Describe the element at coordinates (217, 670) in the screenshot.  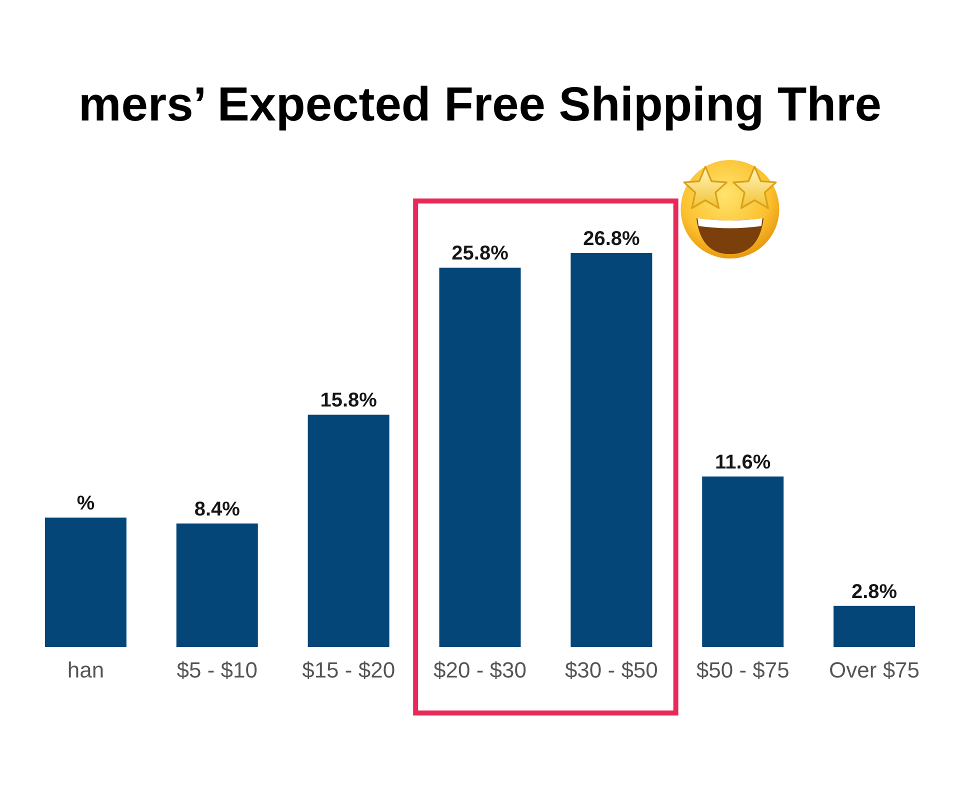
I see `x-tick-label: $5 - $10` at that location.